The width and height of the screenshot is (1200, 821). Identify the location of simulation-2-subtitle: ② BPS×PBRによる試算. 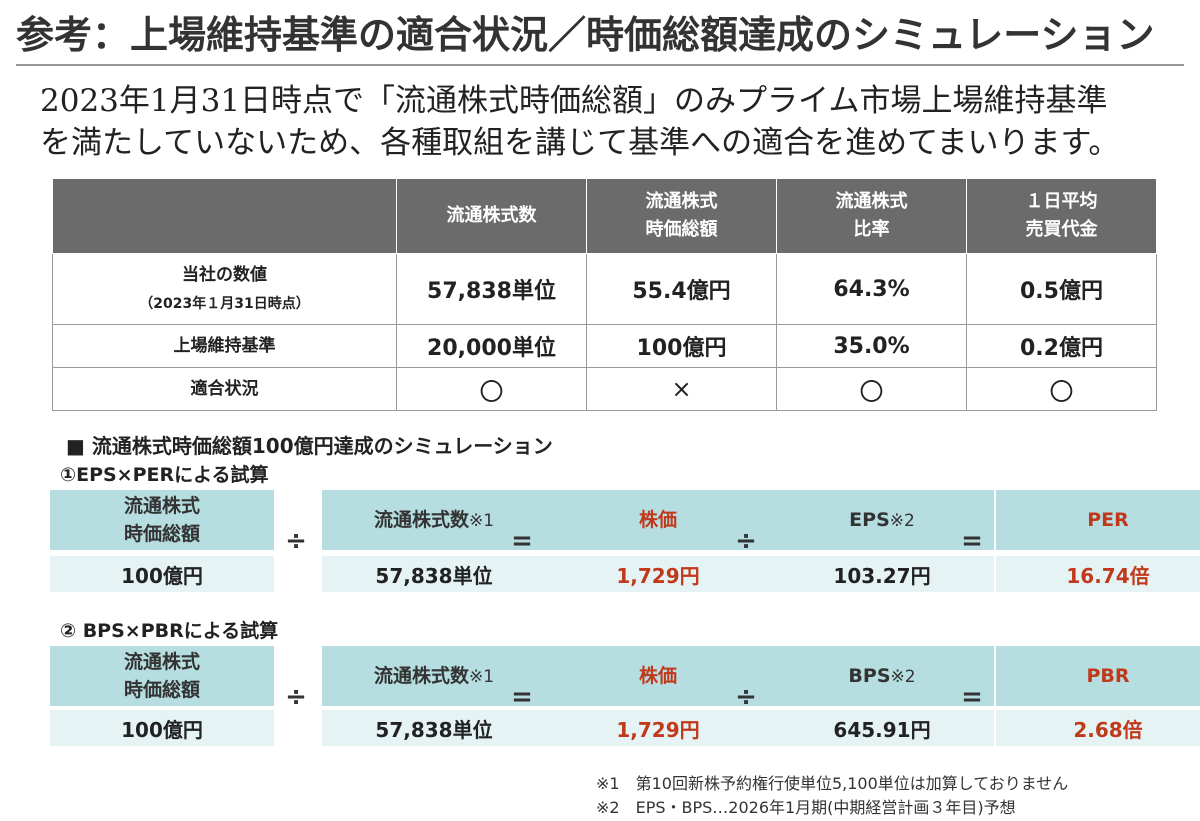
(169, 631).